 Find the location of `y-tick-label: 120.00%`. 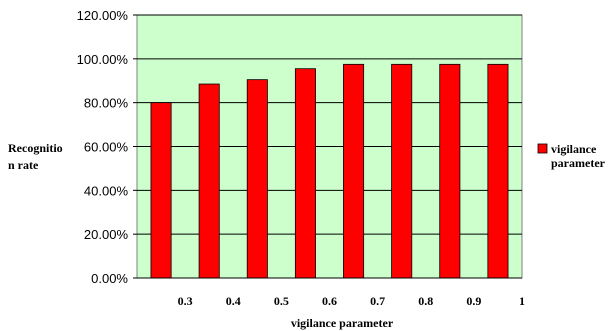

y-tick-label: 120.00% is located at coordinates (103, 15).